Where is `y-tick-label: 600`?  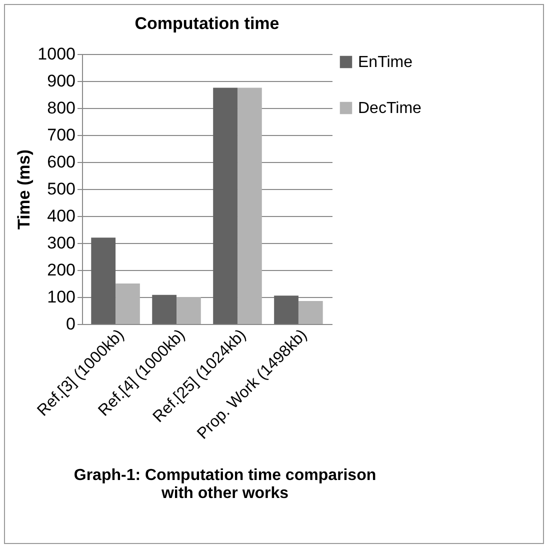
y-tick-label: 600 is located at coordinates (61, 162).